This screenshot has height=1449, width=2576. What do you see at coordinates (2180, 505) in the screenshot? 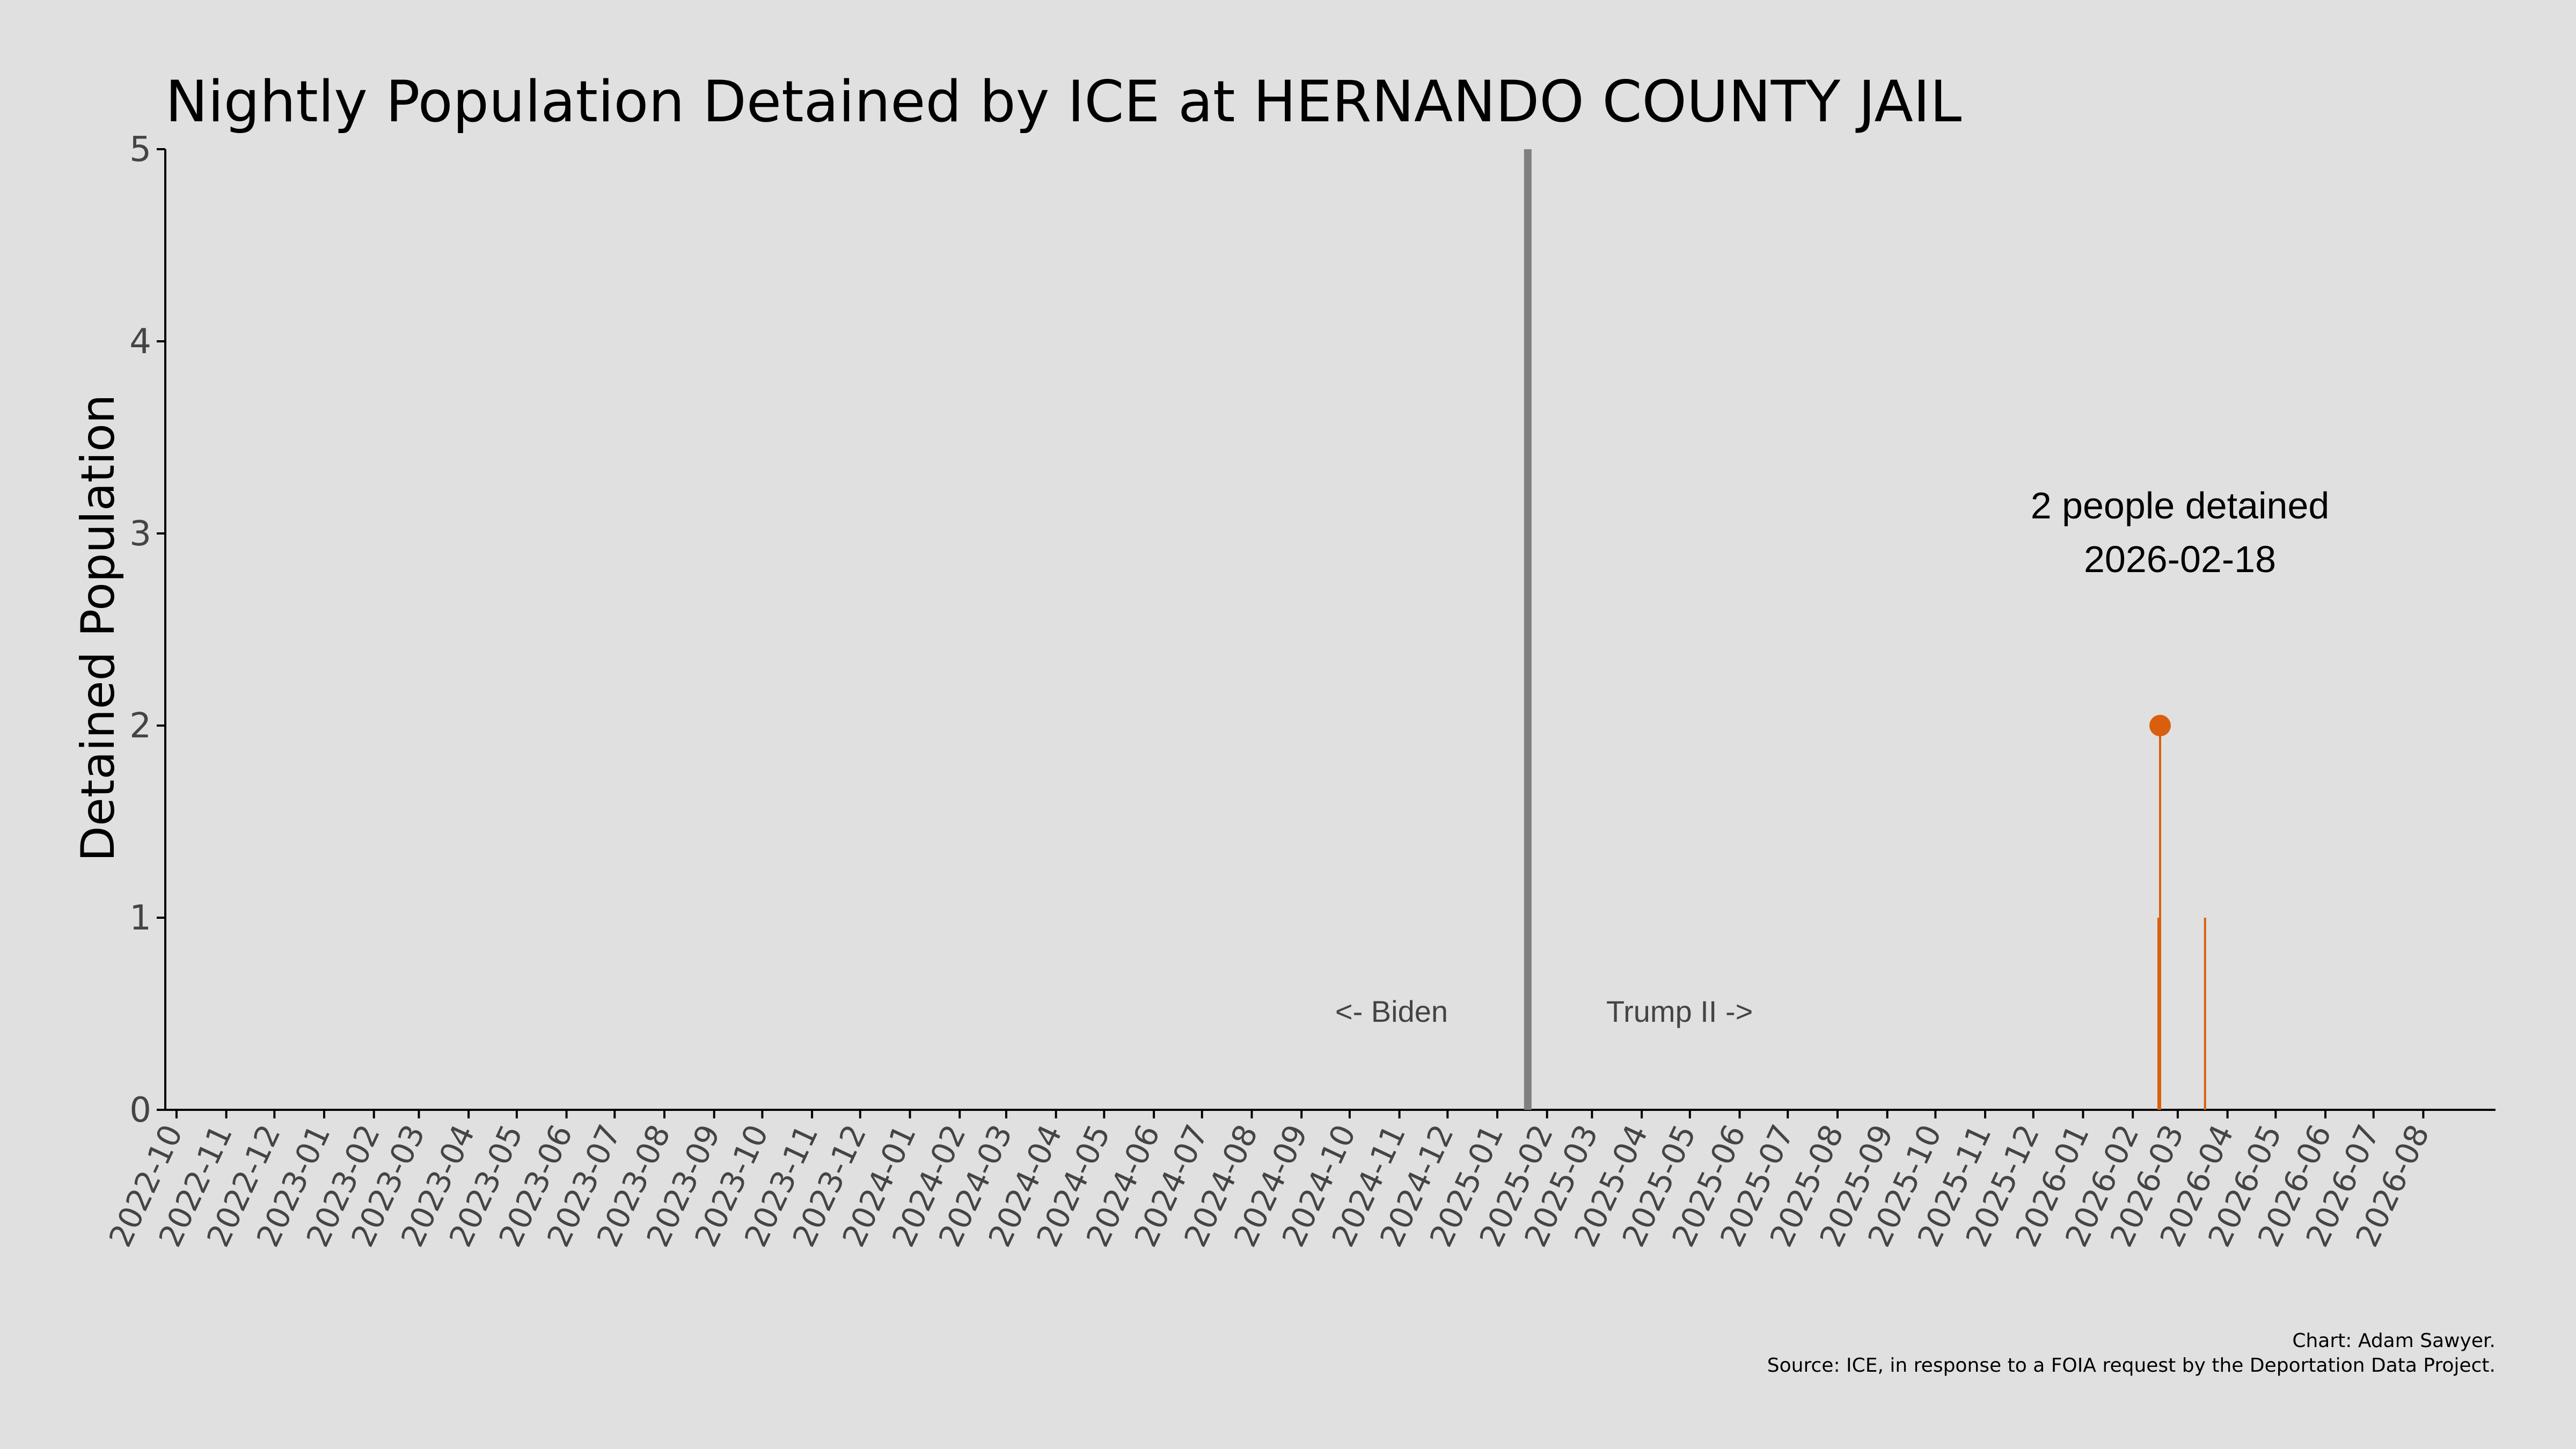
I see `annotation-count: 2 people detained` at bounding box center [2180, 505].